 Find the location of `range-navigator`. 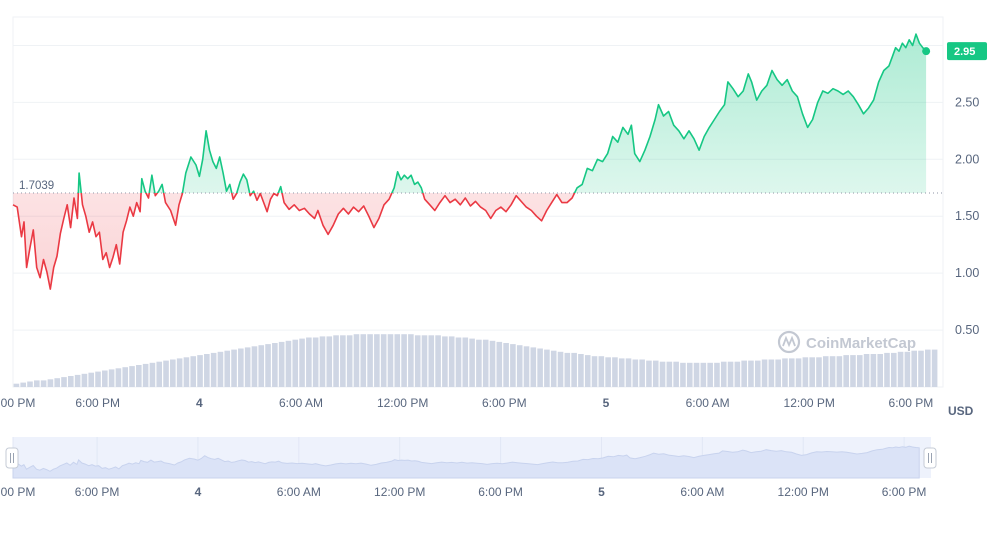

range-navigator is located at coordinates (471, 458).